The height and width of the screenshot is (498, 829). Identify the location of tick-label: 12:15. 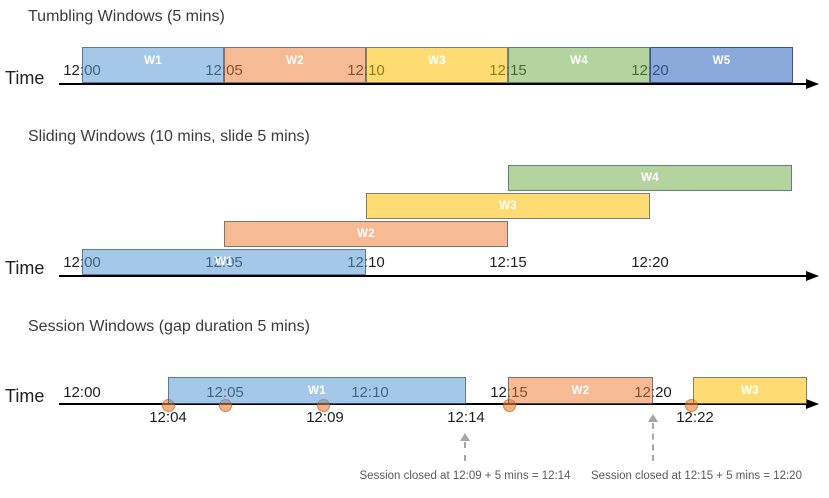
(508, 262).